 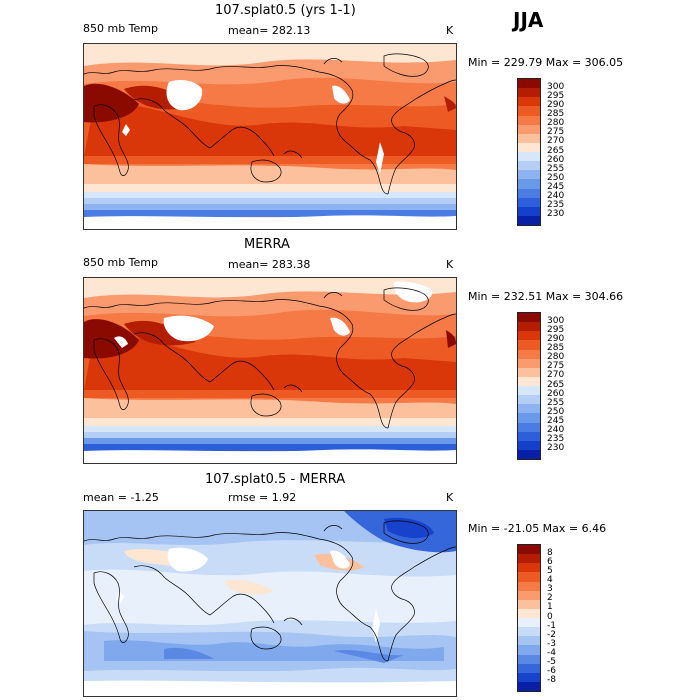 I want to click on colorbar-tick-label: 245, so click(x=556, y=187).